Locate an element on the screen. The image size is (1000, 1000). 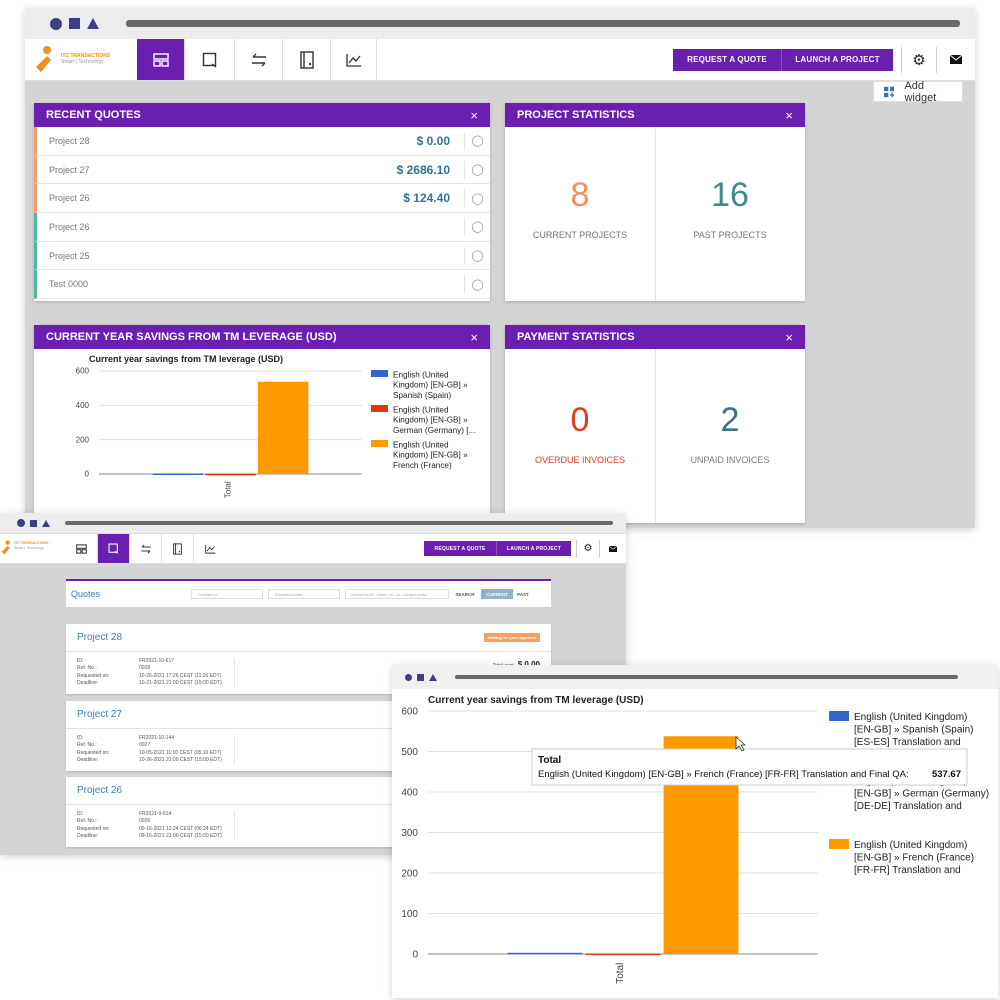
overdue-invoices-stat: 0 OVERDUE INVOICES is located at coordinates (580, 434).